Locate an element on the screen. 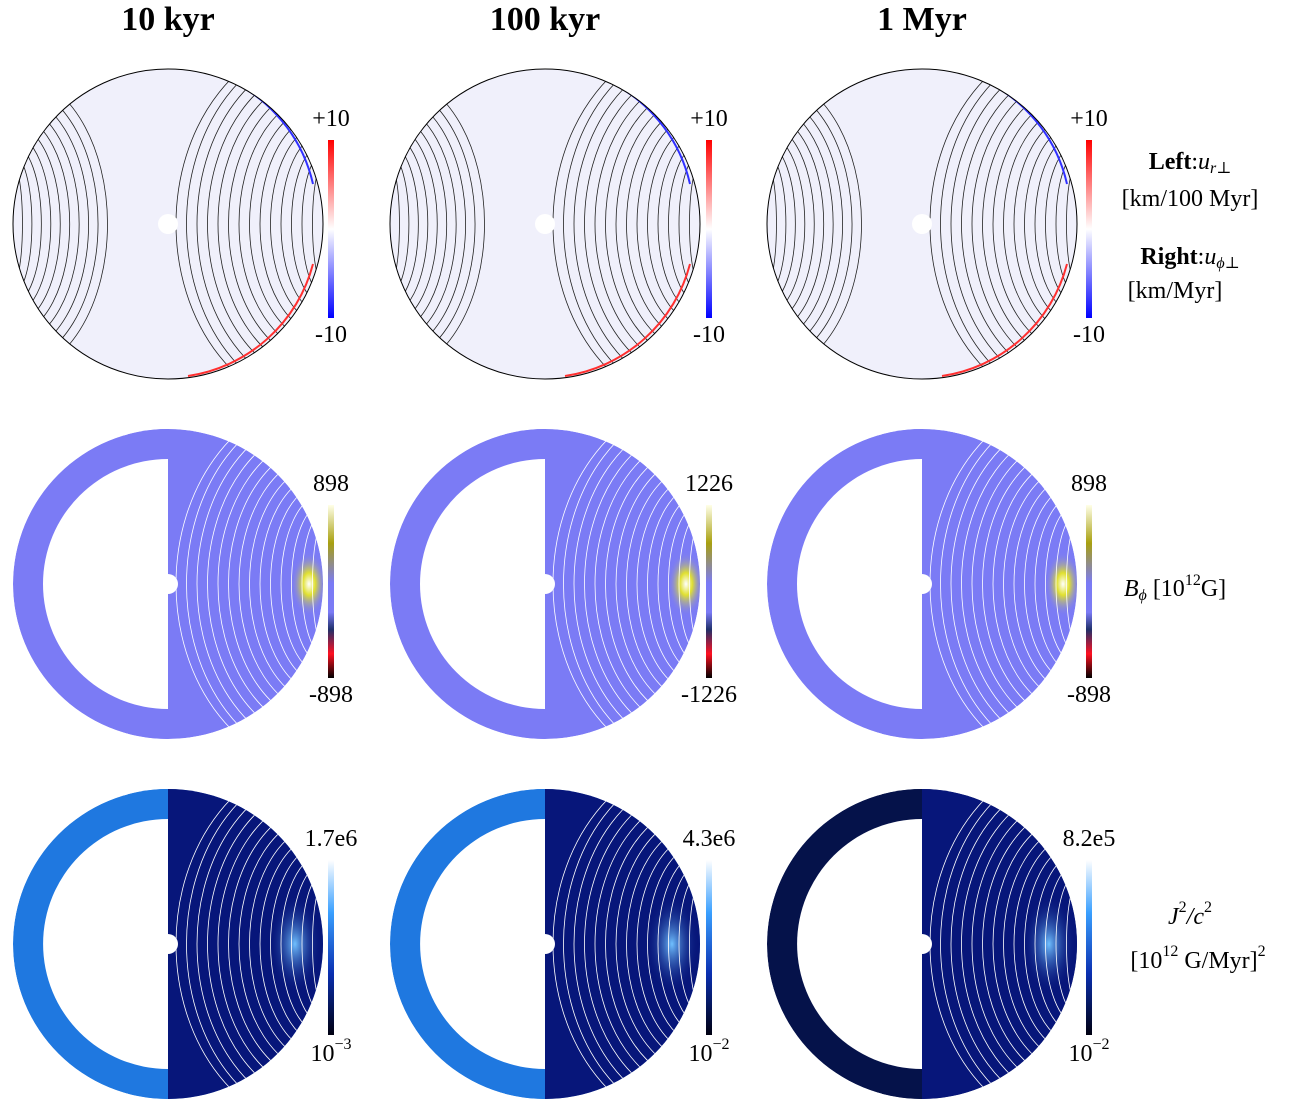 The image size is (1306, 1108). column-title: 100 kyr is located at coordinates (545, 19).